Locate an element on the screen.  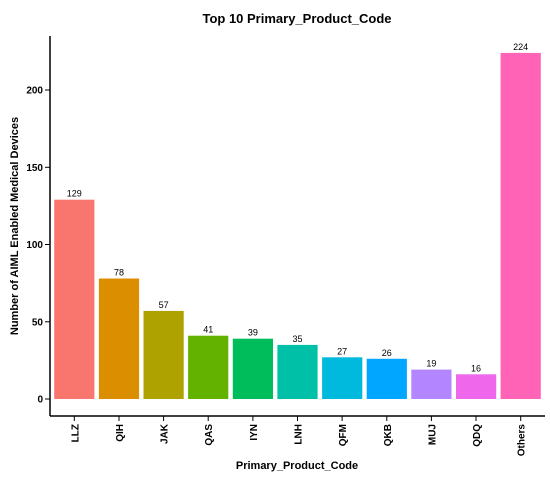
x-tick-label-qkb: QKB is located at coordinates (388, 435).